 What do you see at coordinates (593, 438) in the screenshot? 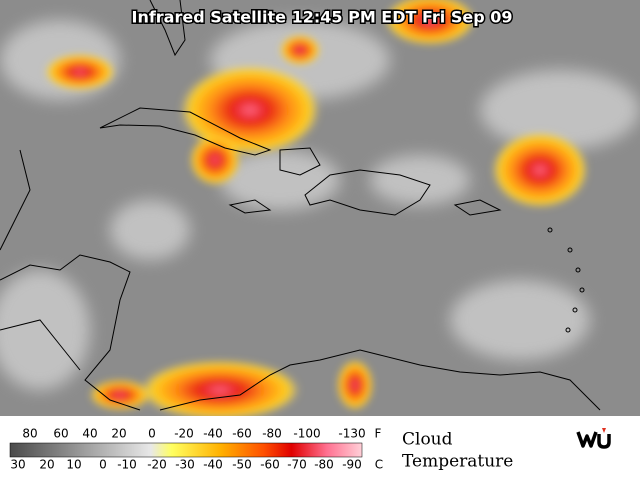
I see `logo` at bounding box center [593, 438].